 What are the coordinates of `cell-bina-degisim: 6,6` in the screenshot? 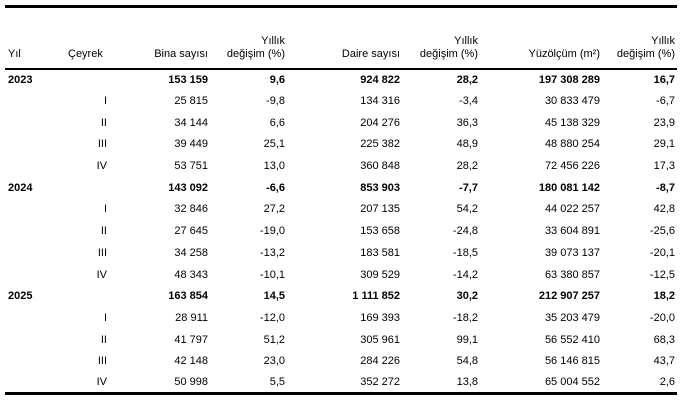 It's located at (277, 122).